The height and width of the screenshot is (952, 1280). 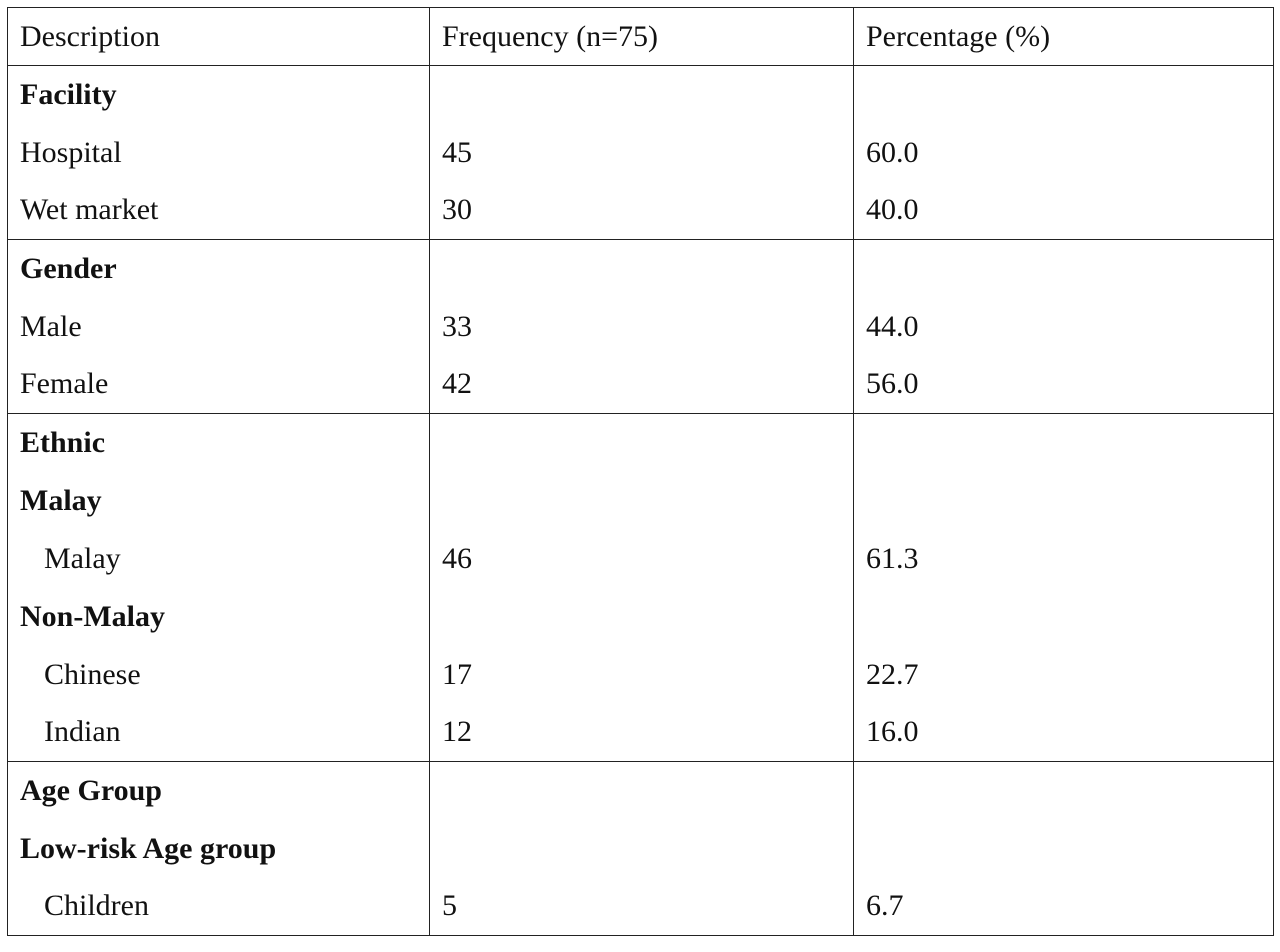 I want to click on frequency-cell: 17, so click(x=641, y=674).